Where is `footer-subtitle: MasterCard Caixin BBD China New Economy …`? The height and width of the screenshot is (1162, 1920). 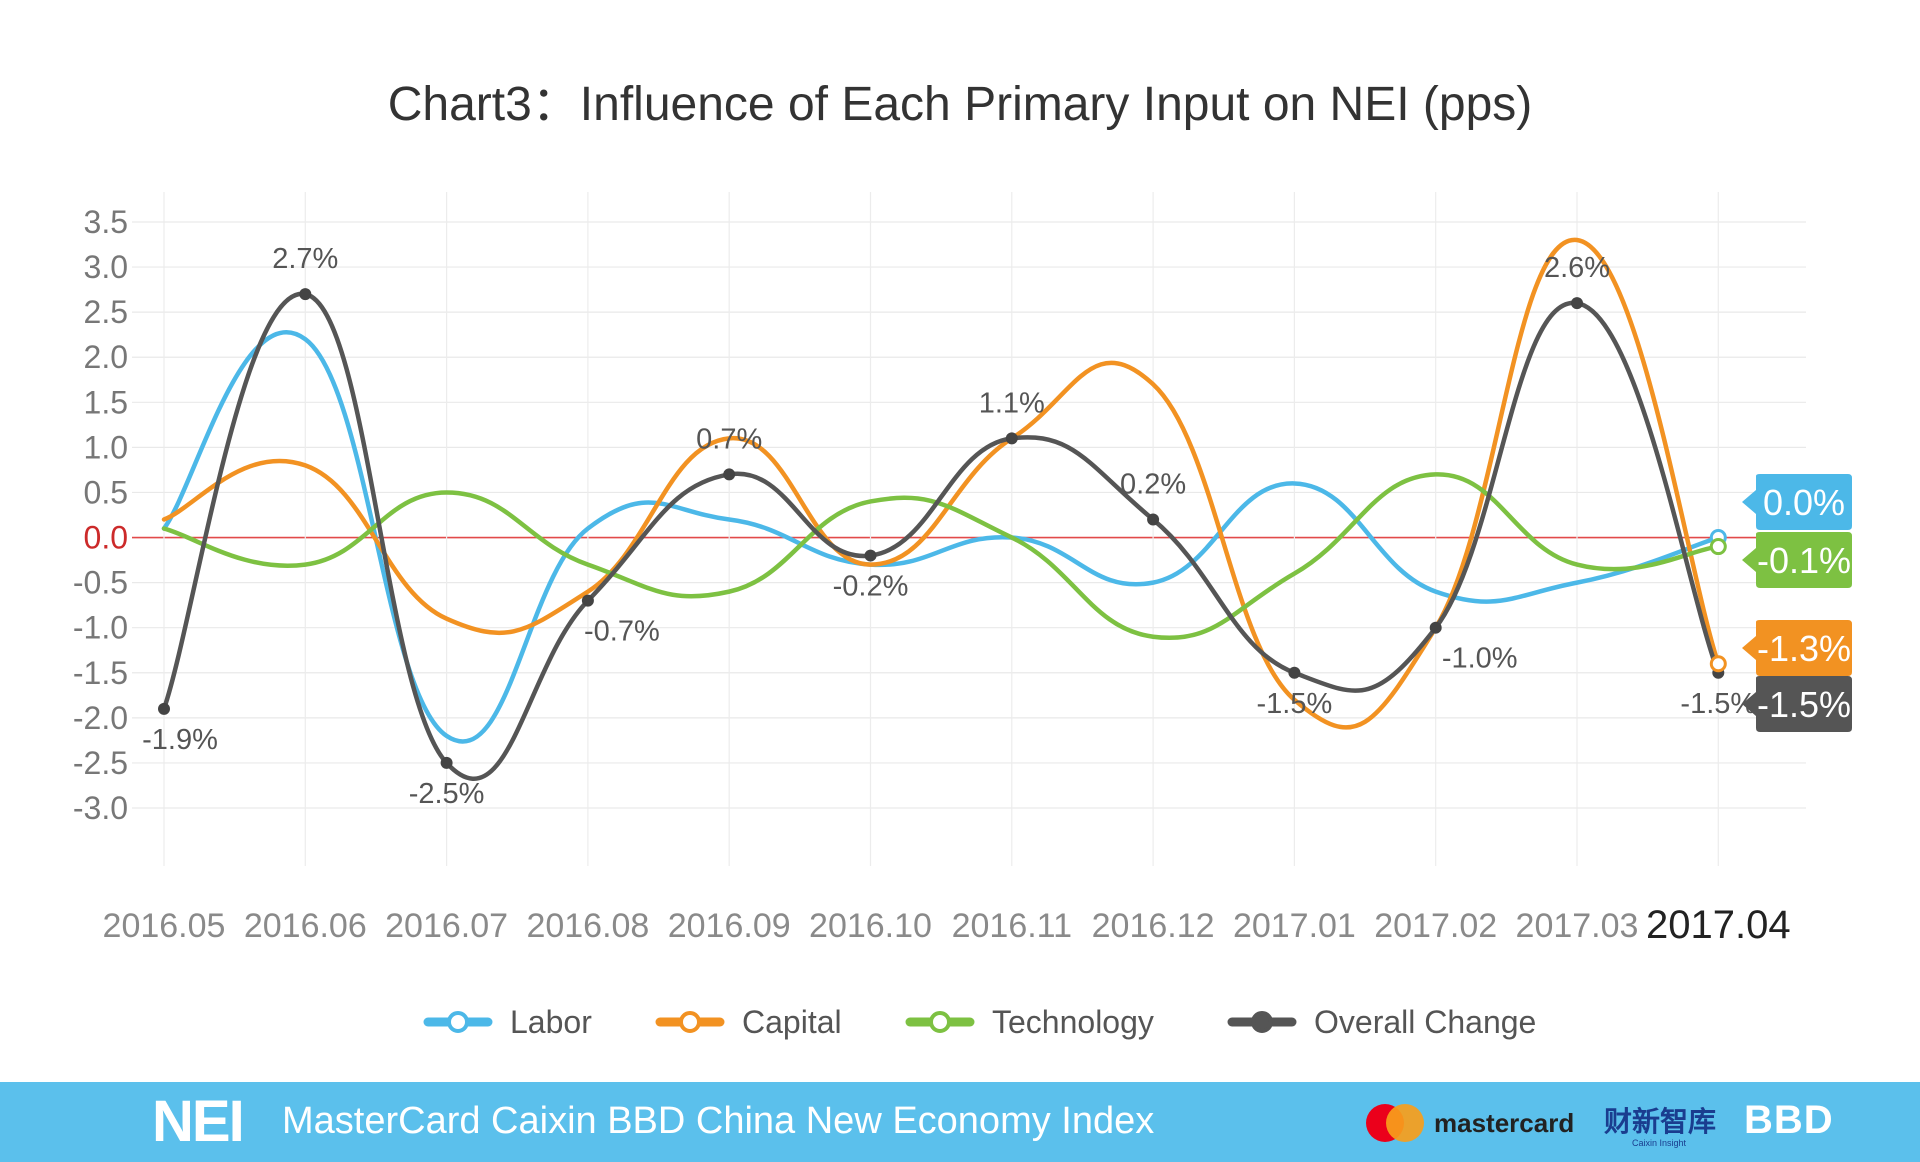
footer-subtitle: MasterCard Caixin BBD China New Economy … is located at coordinates (718, 1121).